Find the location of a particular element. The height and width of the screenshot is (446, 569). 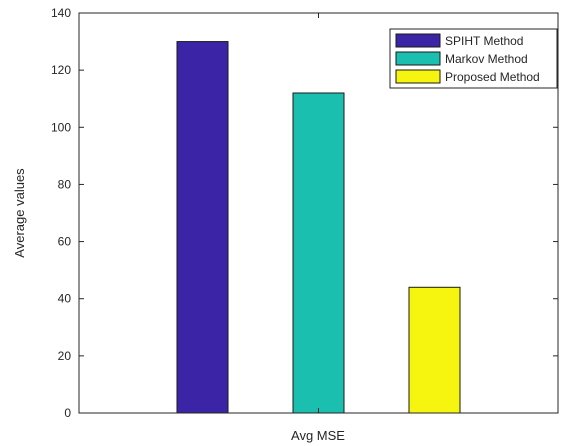

y-tick-label: 20 is located at coordinates (65, 356).